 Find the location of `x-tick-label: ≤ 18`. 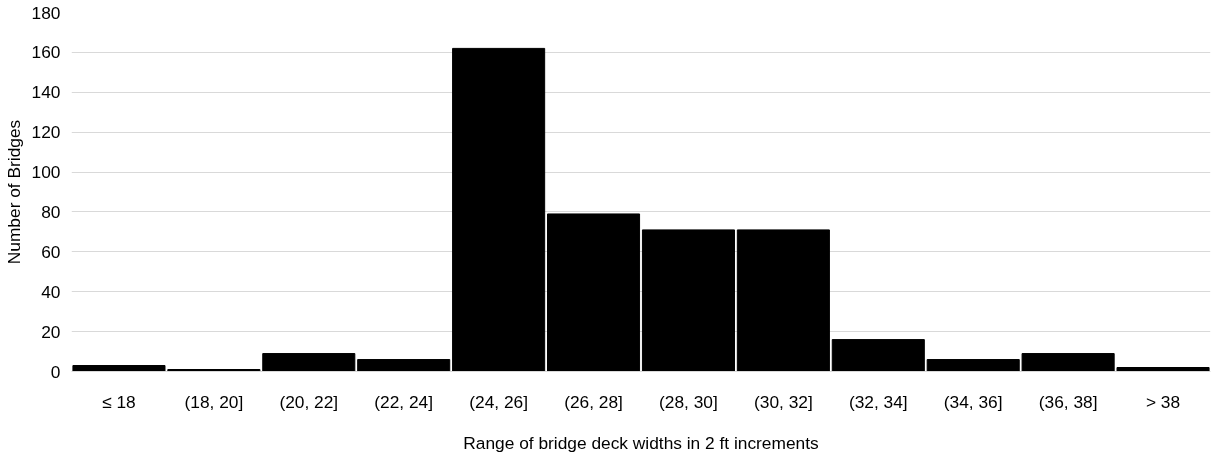

x-tick-label: ≤ 18 is located at coordinates (119, 401).